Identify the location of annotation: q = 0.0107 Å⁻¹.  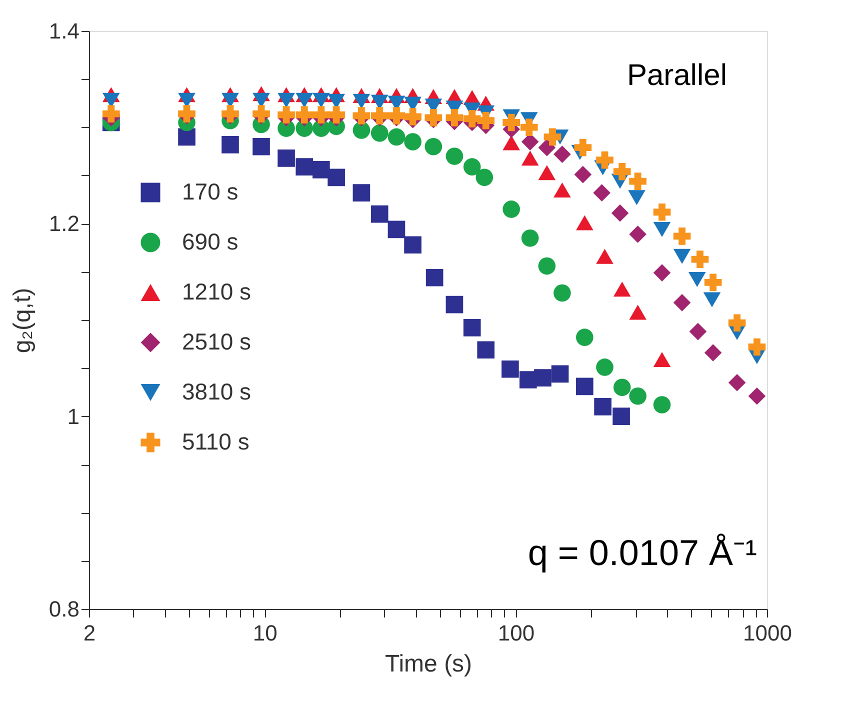
(642, 552).